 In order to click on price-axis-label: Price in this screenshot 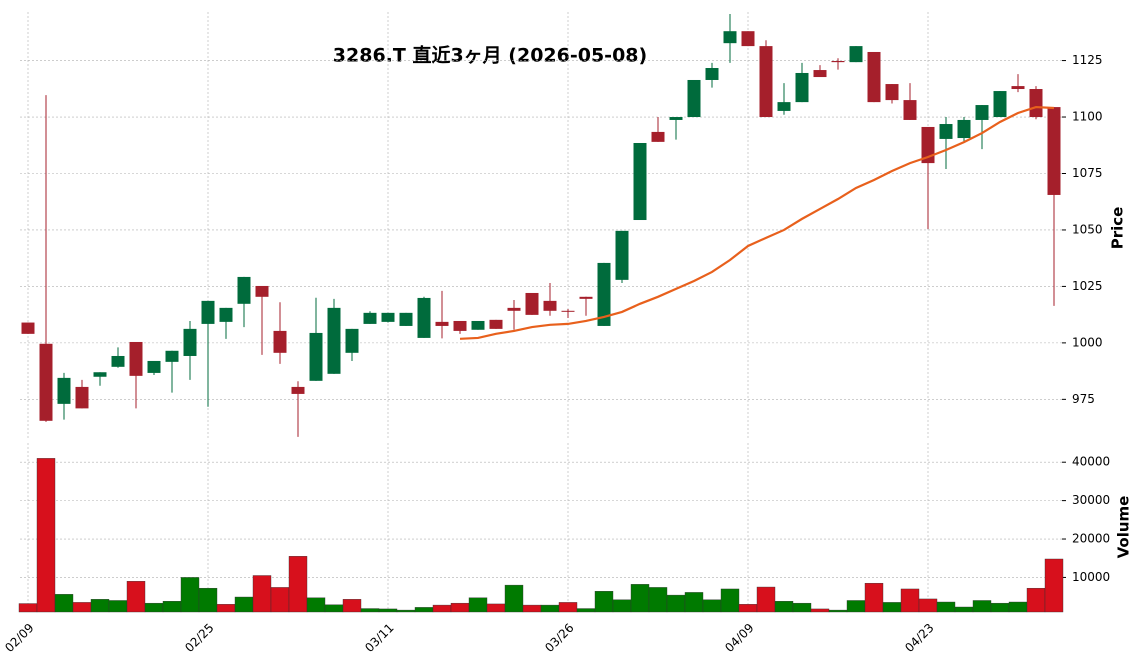, I will do `click(1118, 228)`.